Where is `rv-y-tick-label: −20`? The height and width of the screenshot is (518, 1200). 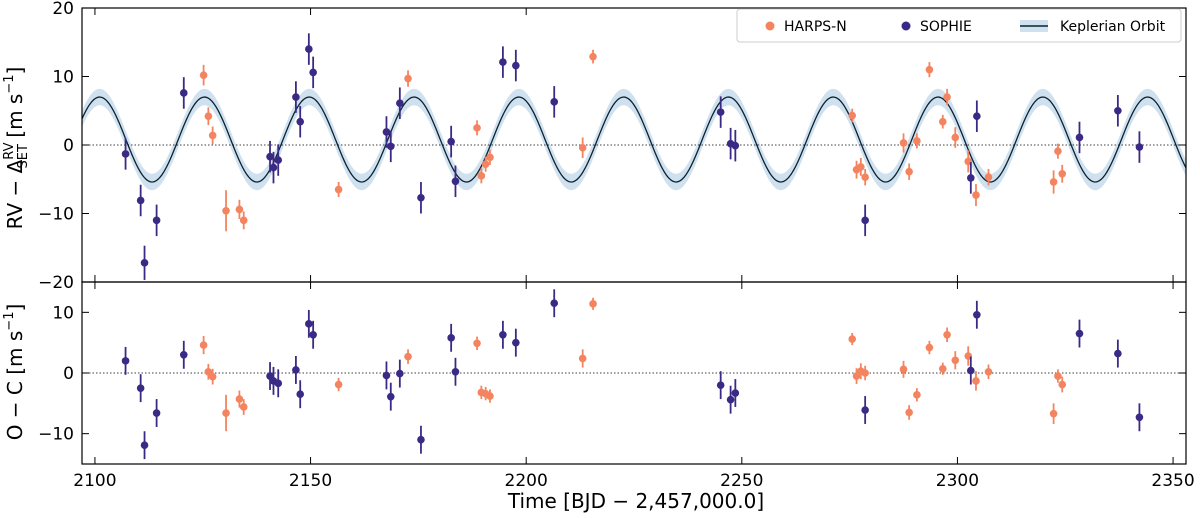
rv-y-tick-label: −20 is located at coordinates (56, 283).